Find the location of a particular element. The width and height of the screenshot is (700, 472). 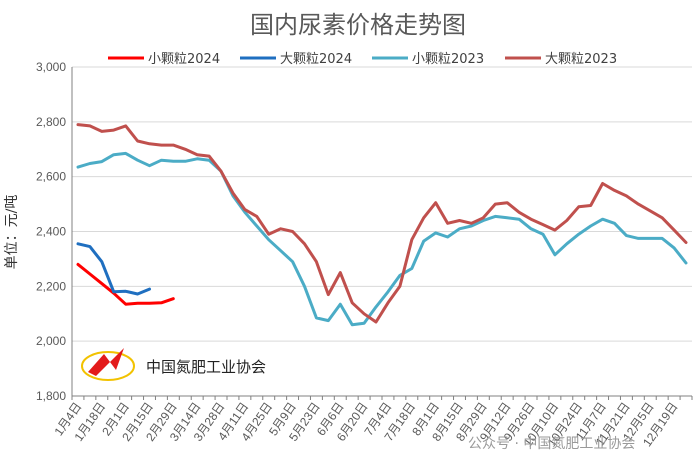

legend-label: 大颗粒2023 is located at coordinates (581, 59).